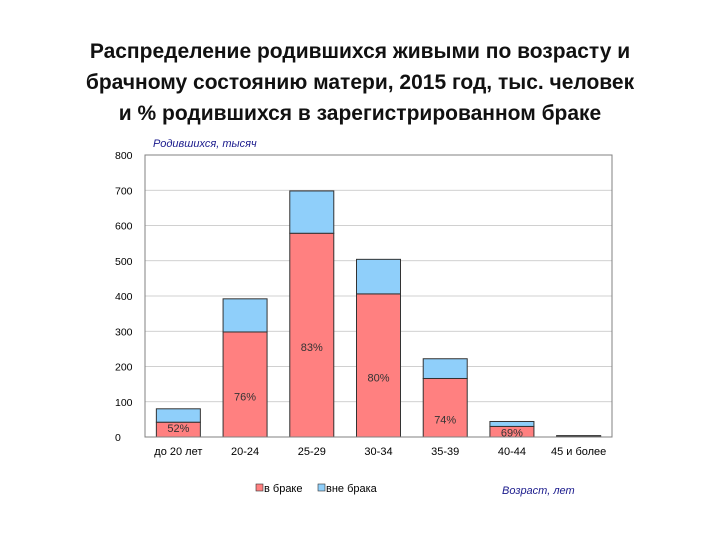  I want to click on percent-labels: 52% 76% 83% 80% 74% 69%, so click(345, 390).